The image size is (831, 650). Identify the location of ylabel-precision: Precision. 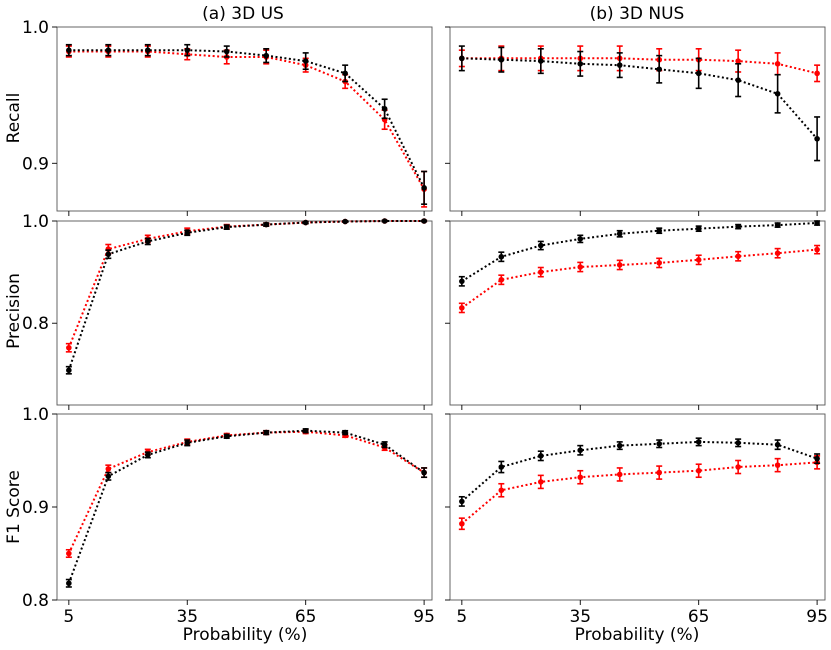
(14, 311).